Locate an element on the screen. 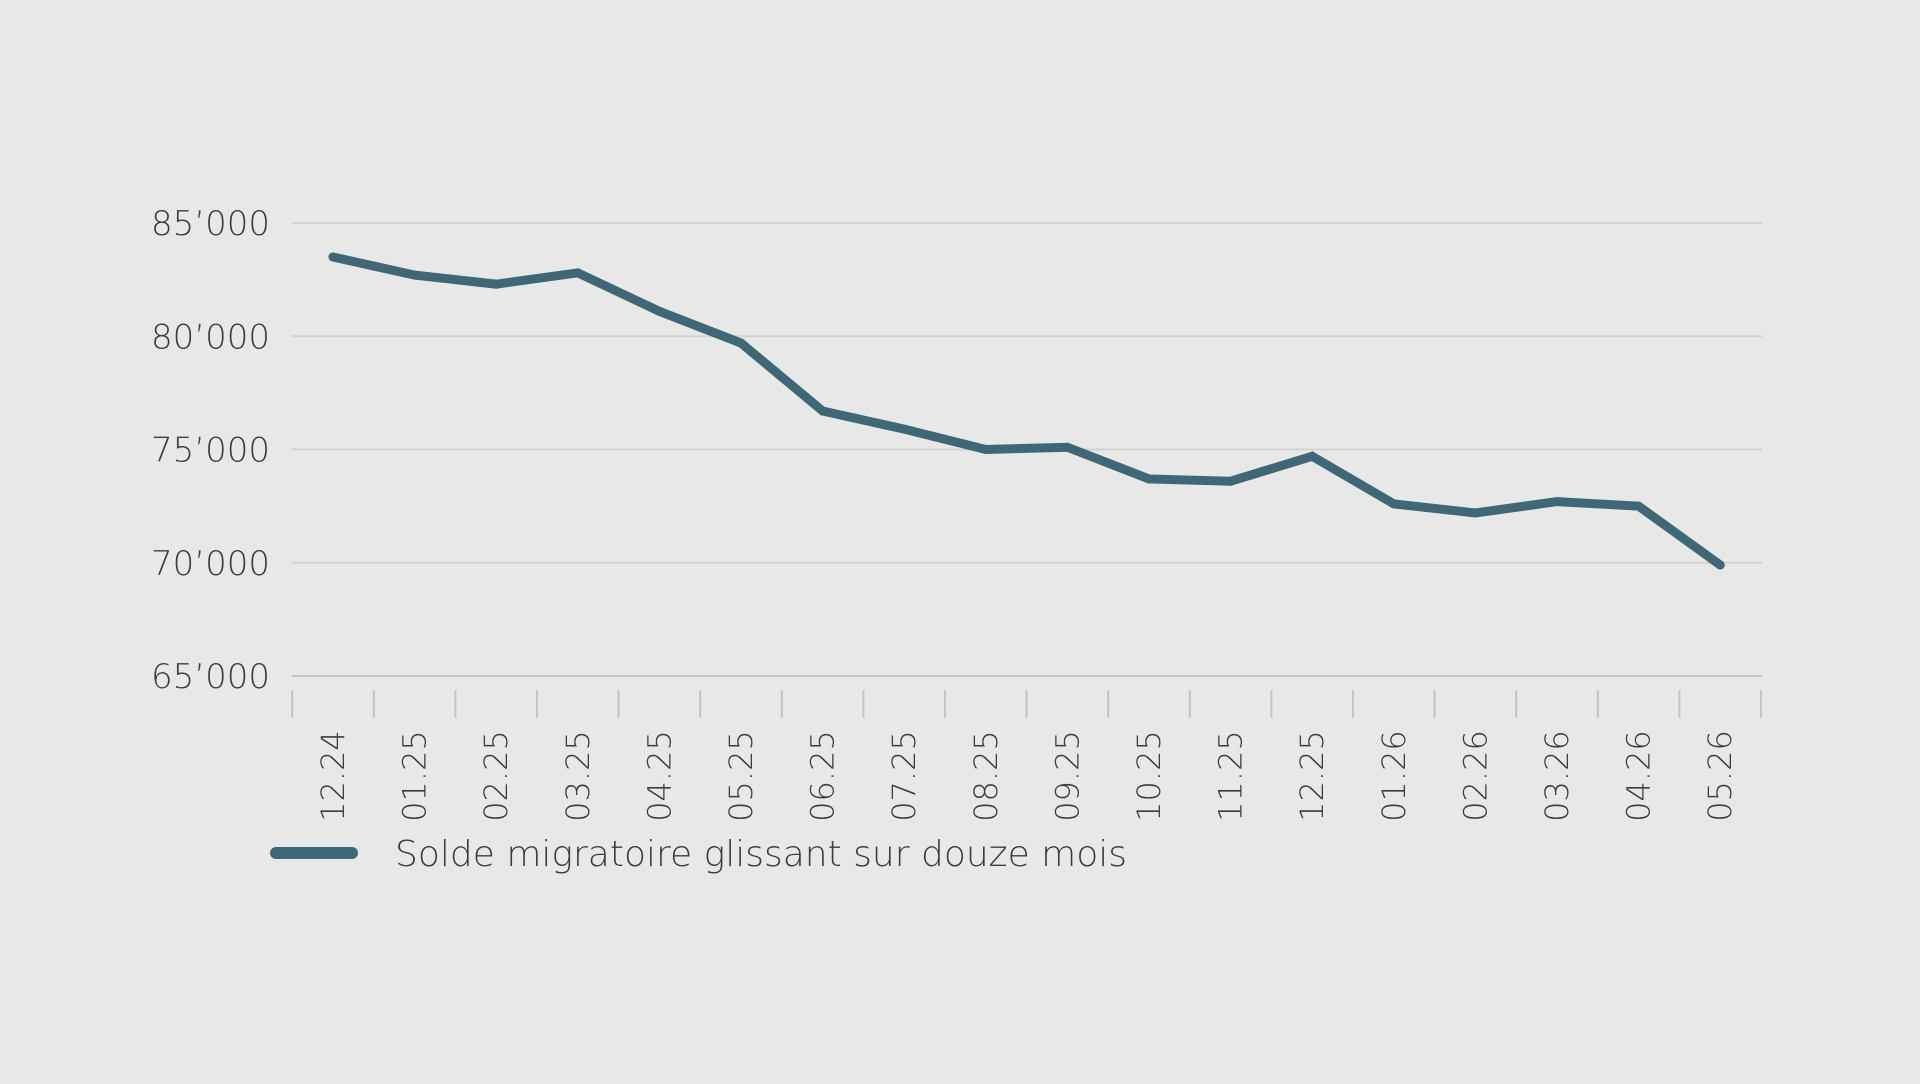  y-tick-label: 70’000 is located at coordinates (210, 564).